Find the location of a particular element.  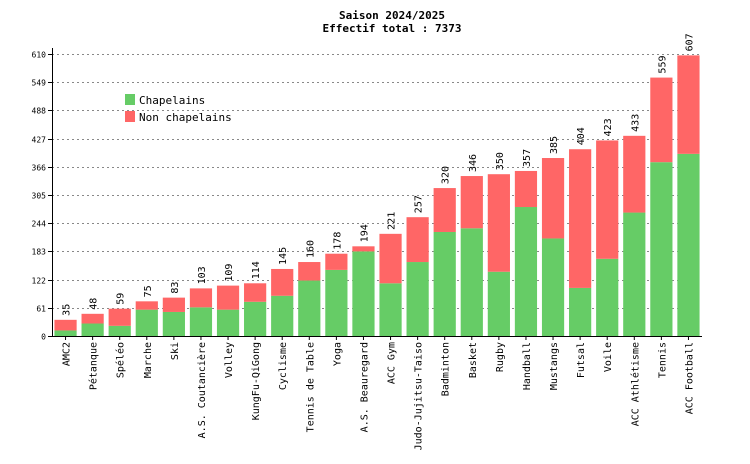

x-tick-label: ACC Football is located at coordinates (689, 378).